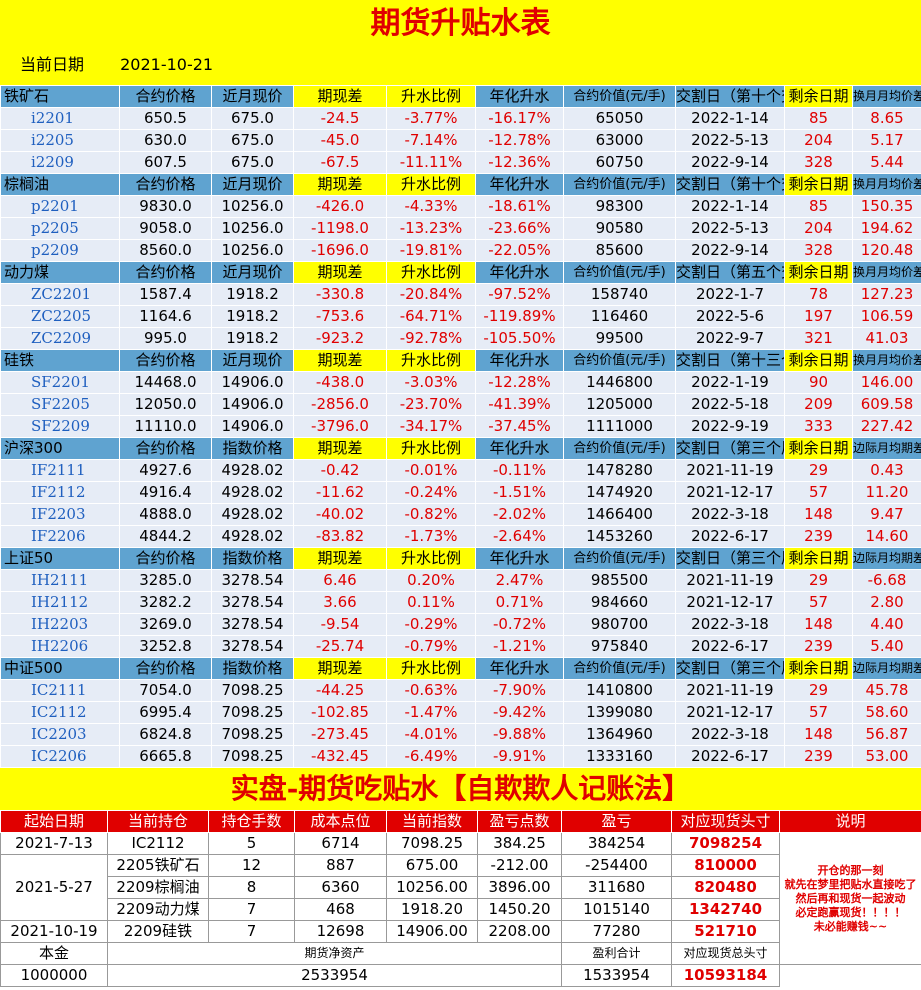 The height and width of the screenshot is (990, 921). I want to click on contract-code: IH2206, so click(60, 646).